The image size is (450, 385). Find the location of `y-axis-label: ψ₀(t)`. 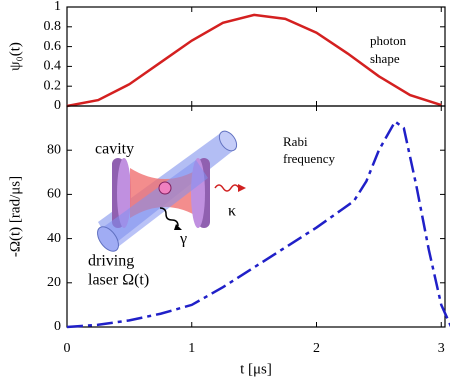

y-axis-label: ψ₀(t) is located at coordinates (15, 56).